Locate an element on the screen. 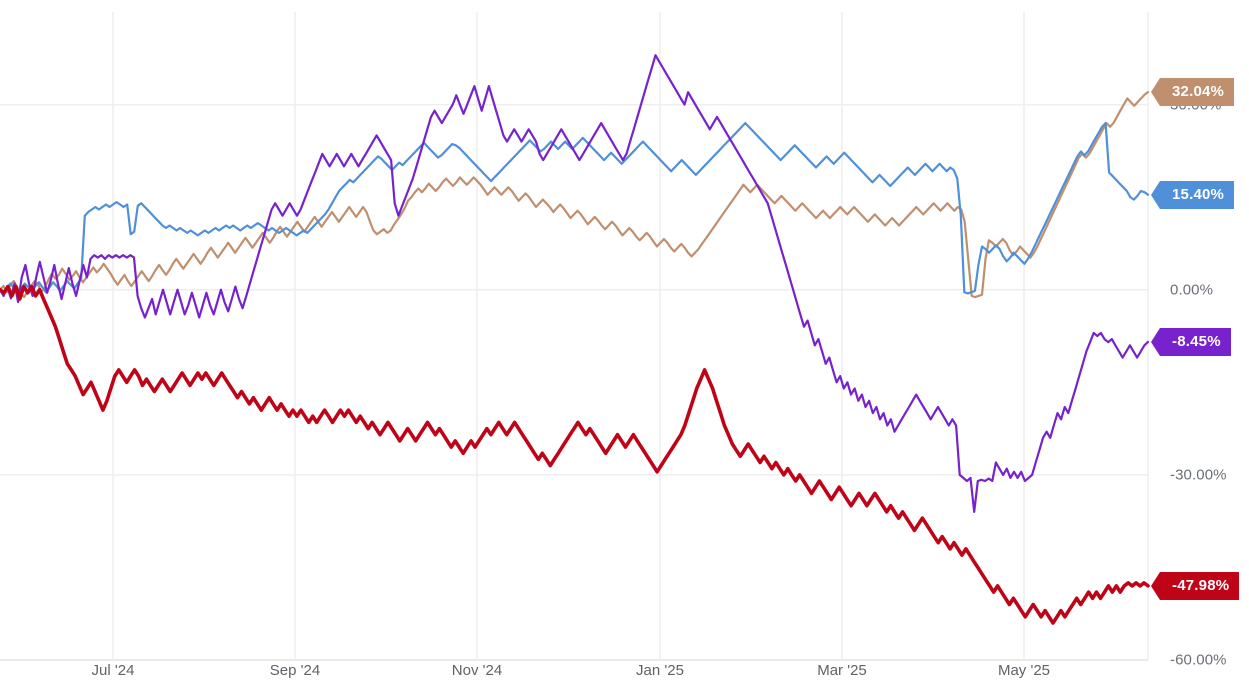  end-value-flag-series-purple: -8.45% is located at coordinates (1191, 341).